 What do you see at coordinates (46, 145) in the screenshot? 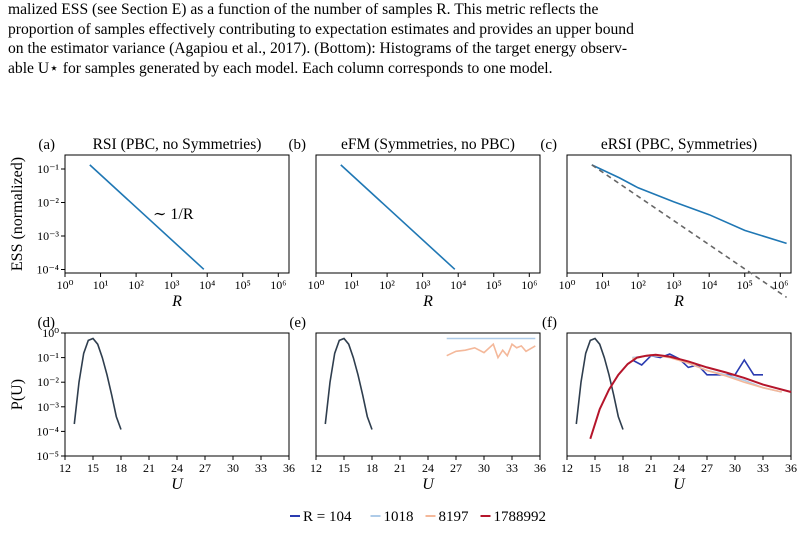
I see `panel-label: (a)` at bounding box center [46, 145].